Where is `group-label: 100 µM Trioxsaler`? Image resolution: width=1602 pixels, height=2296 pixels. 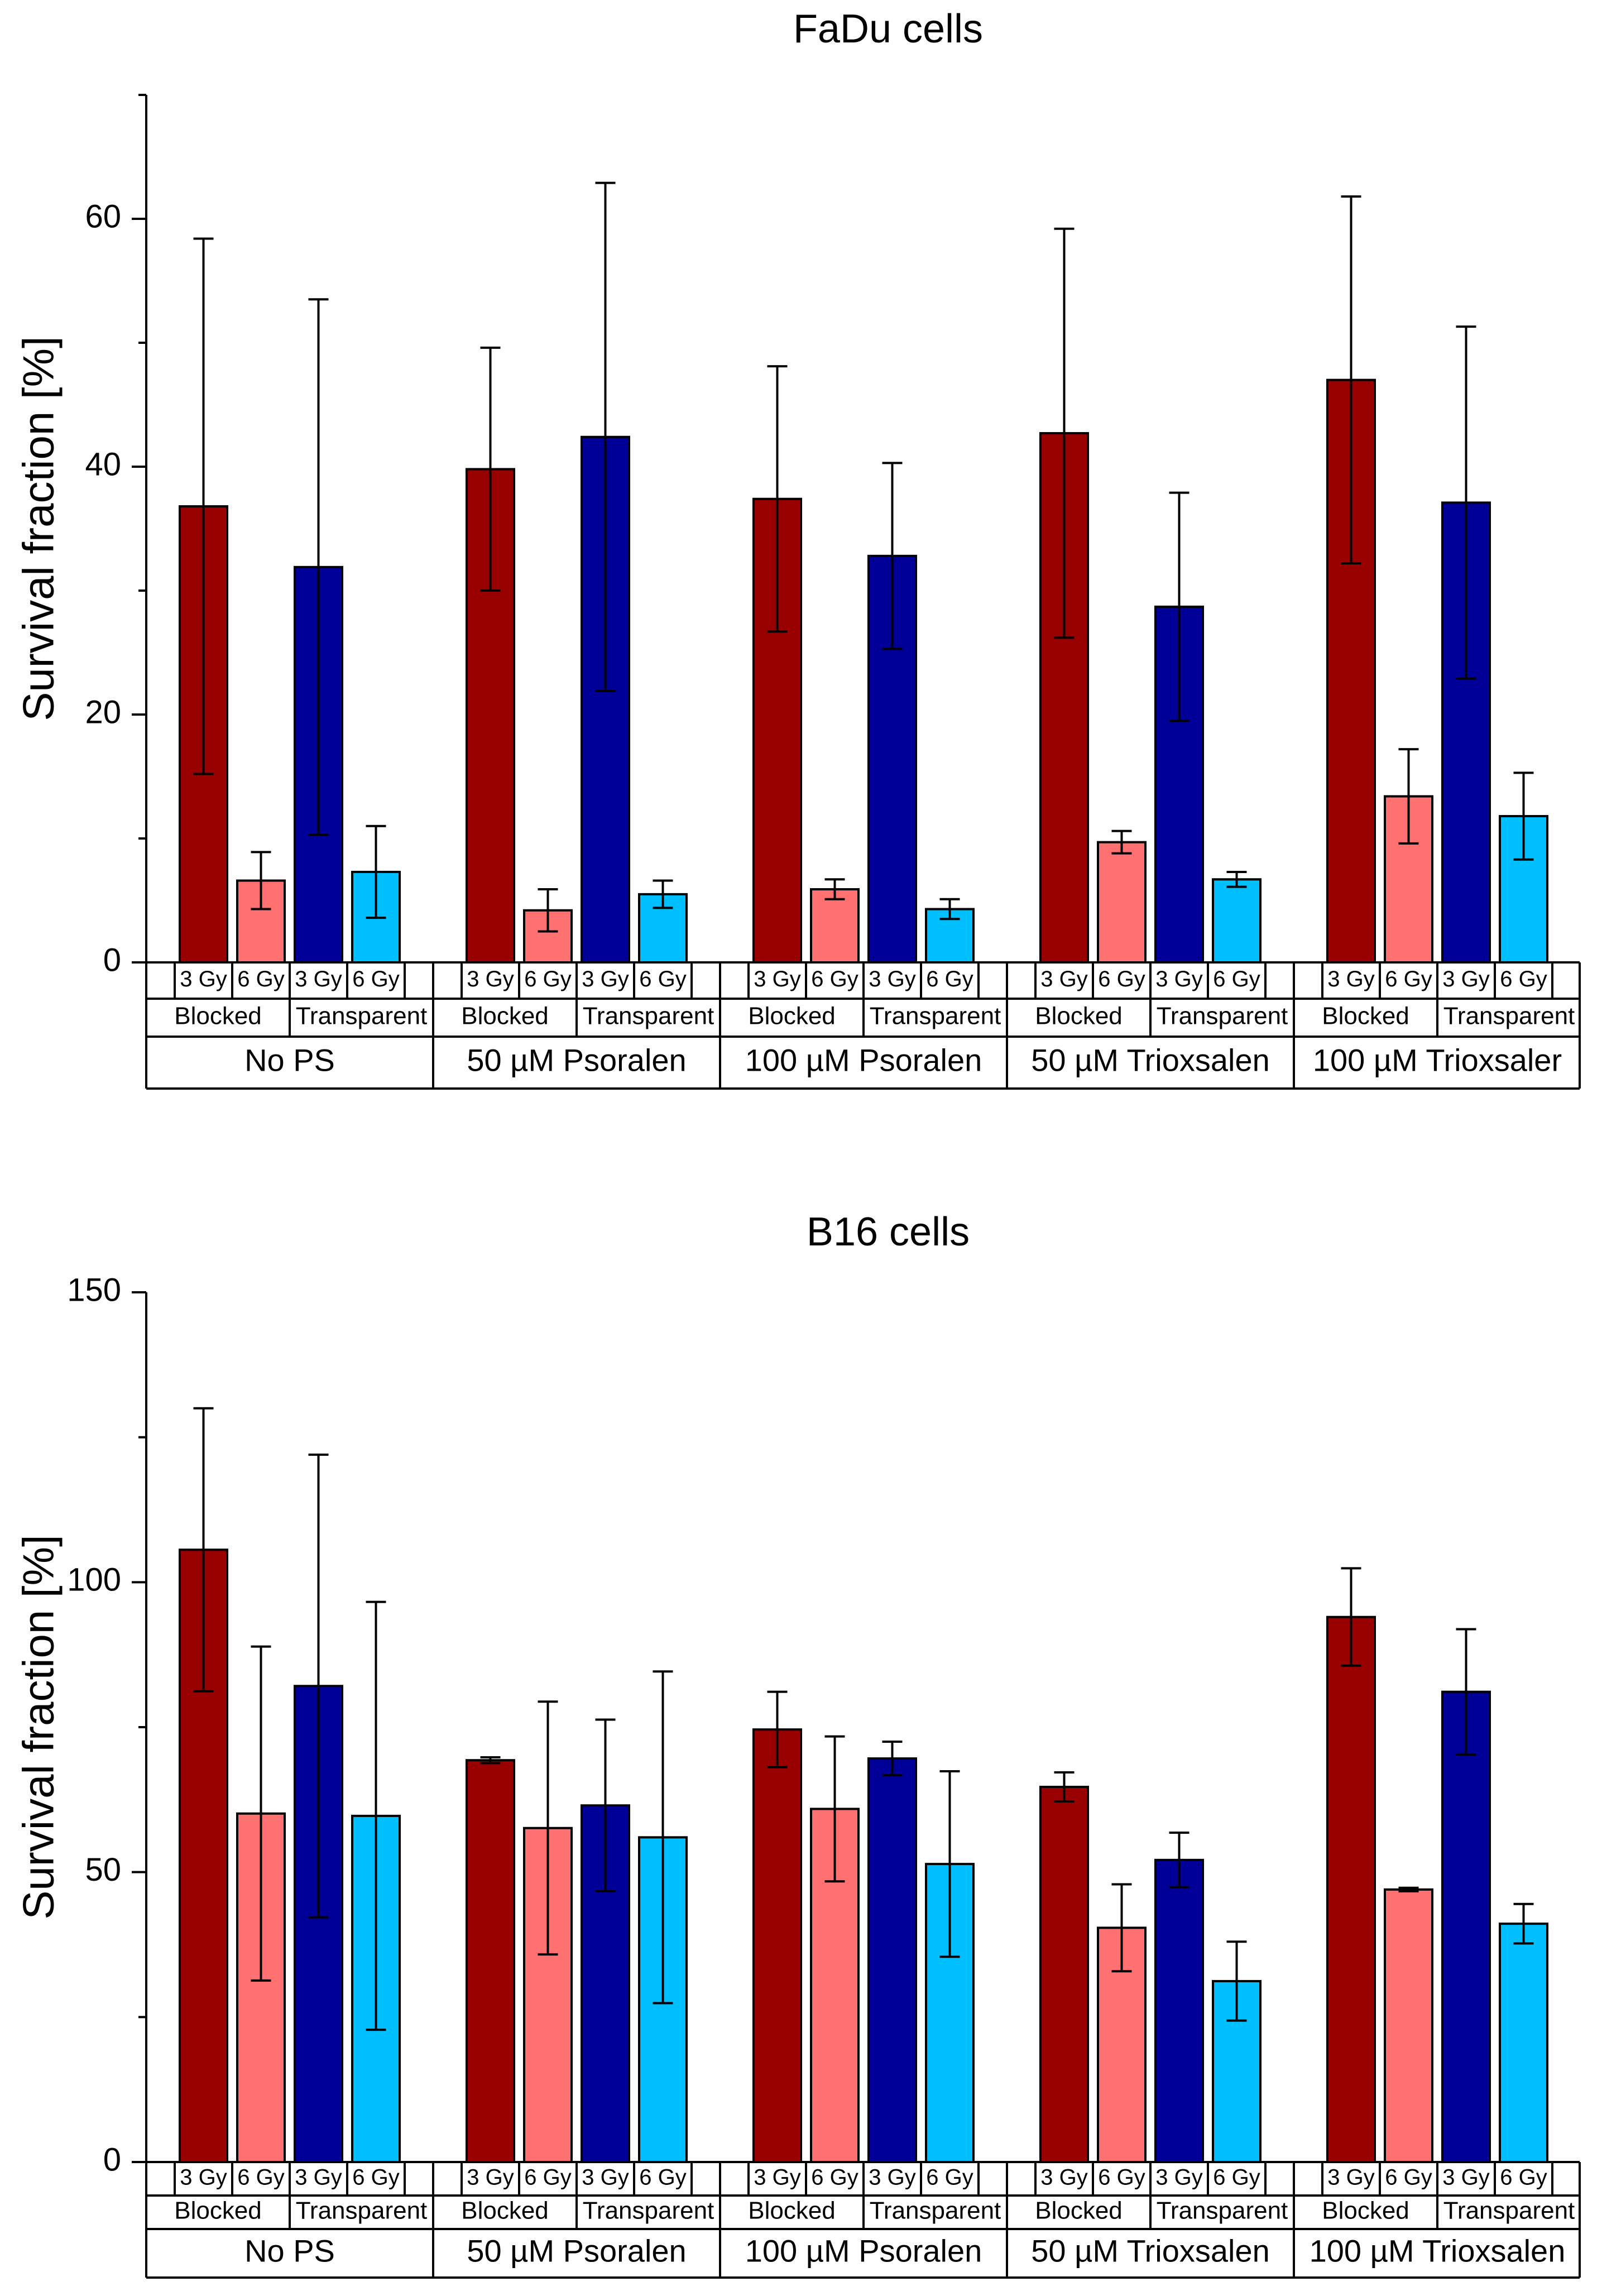 group-label: 100 µM Trioxsaler is located at coordinates (1437, 1059).